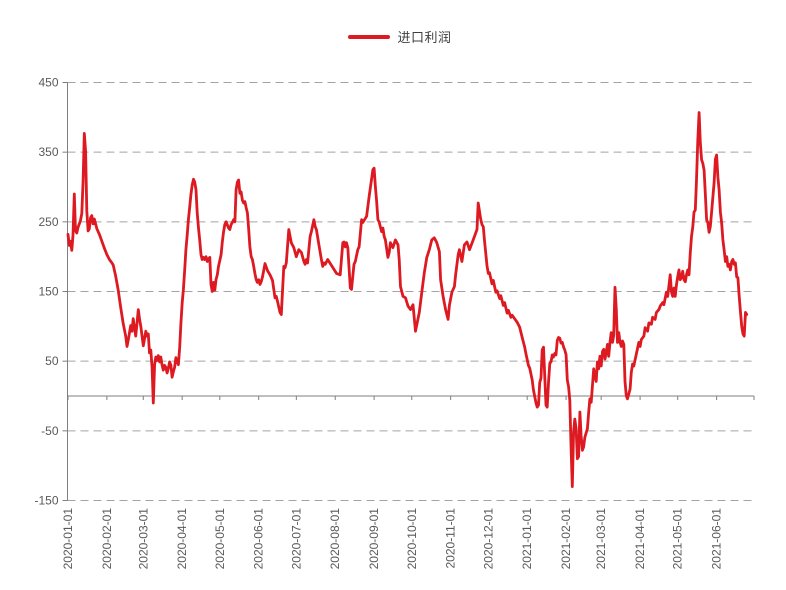 Image resolution: width=786 pixels, height=590 pixels. What do you see at coordinates (48, 83) in the screenshot?
I see `y-tick-label: 450` at bounding box center [48, 83].